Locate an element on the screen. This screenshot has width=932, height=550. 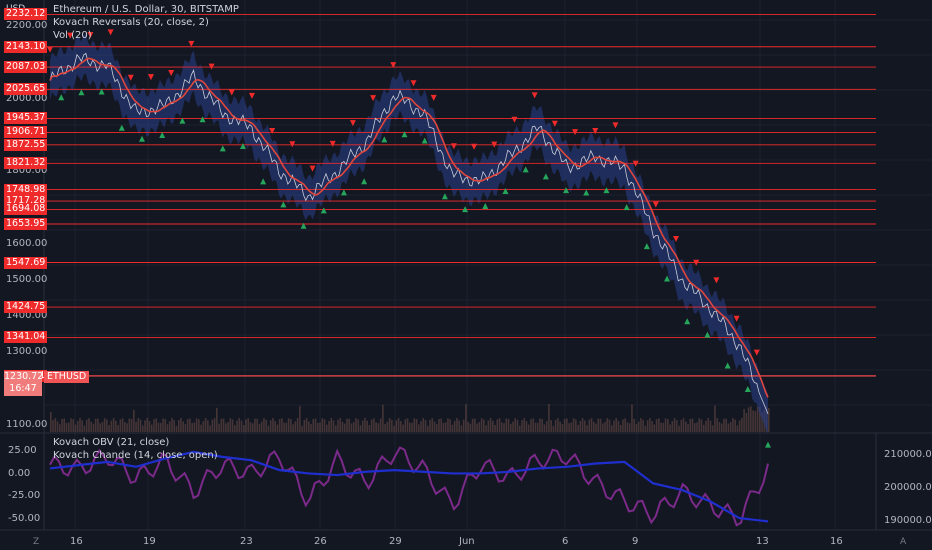
level-tag: 2143.10 is located at coordinates (26, 46).